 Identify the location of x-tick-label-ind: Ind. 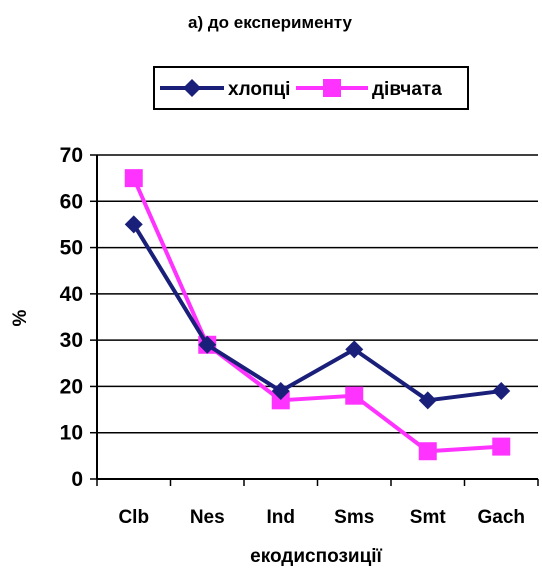
(281, 517).